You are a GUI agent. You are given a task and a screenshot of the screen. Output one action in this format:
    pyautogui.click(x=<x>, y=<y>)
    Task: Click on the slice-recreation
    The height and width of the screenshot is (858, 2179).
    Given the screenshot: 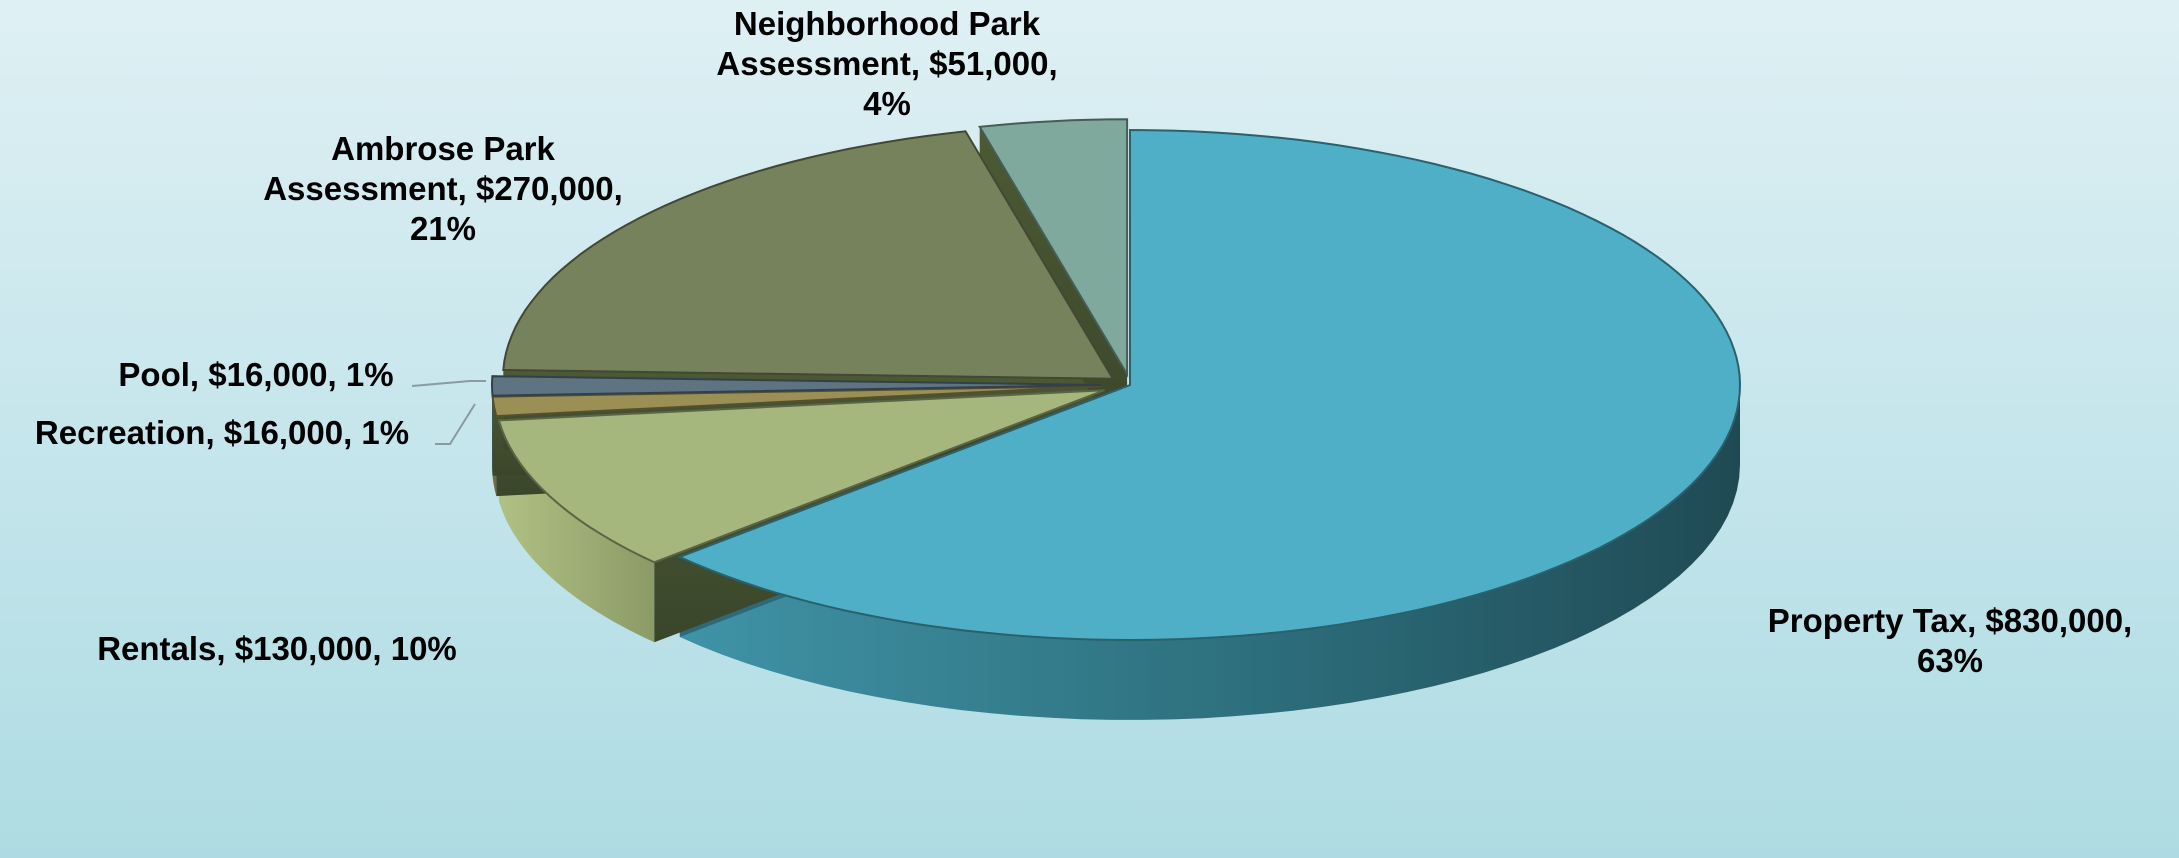 What is the action you would take?
    pyautogui.click(x=797, y=401)
    